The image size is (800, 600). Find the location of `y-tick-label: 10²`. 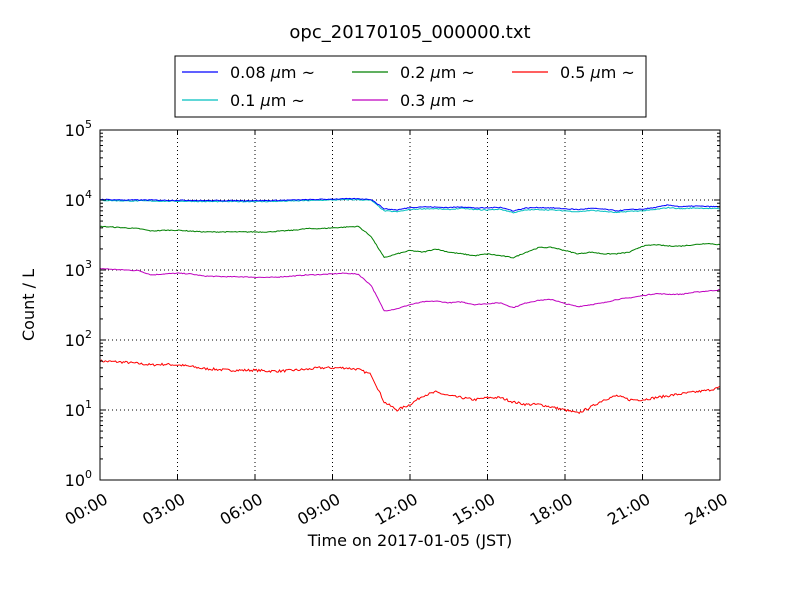

y-tick-label: 10² is located at coordinates (78, 339).